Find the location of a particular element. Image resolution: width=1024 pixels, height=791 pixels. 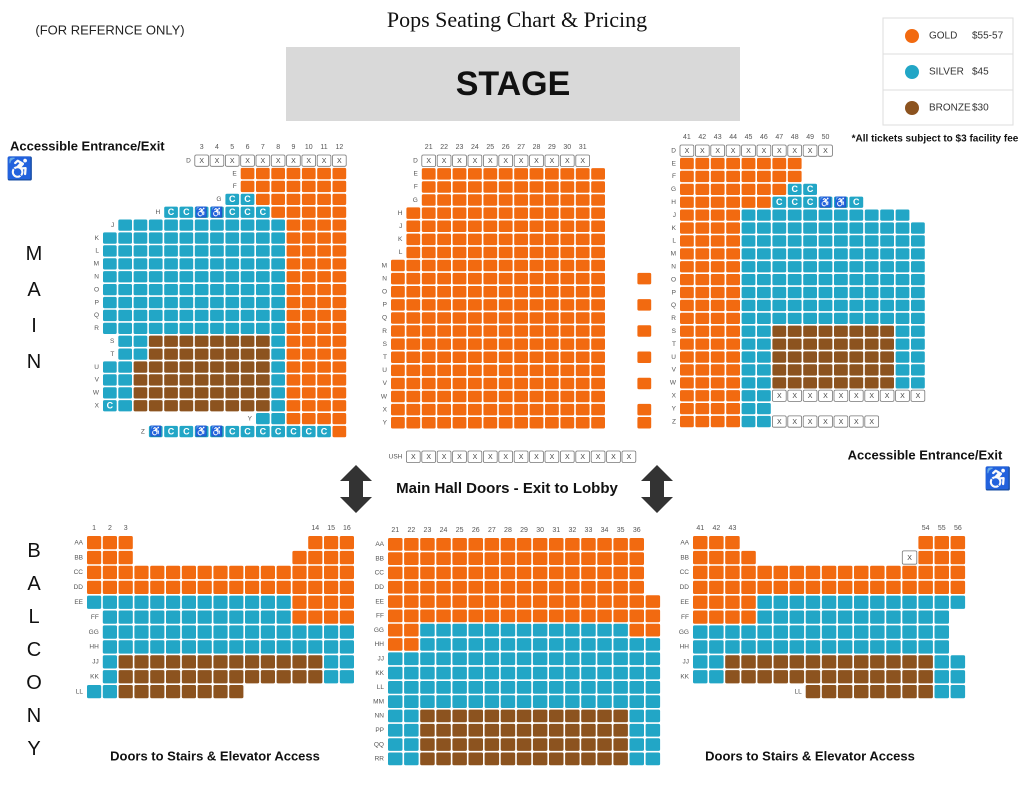

seat-number: 8 is located at coordinates (278, 147).